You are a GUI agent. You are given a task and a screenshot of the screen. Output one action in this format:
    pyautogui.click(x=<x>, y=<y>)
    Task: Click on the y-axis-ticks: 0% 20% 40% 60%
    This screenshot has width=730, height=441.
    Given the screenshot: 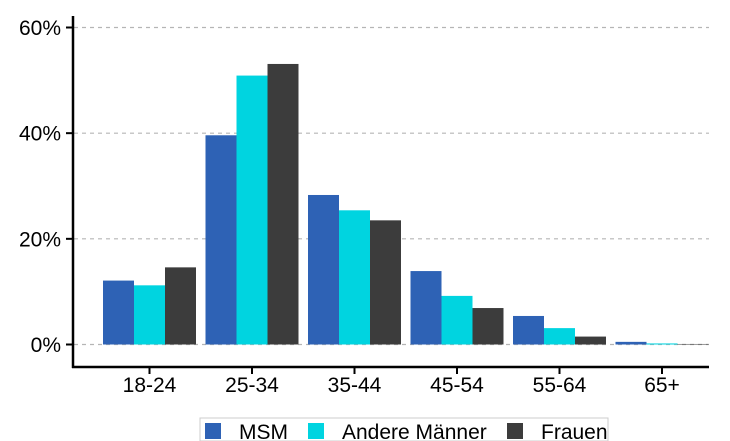 What is the action you would take?
    pyautogui.click(x=46, y=187)
    